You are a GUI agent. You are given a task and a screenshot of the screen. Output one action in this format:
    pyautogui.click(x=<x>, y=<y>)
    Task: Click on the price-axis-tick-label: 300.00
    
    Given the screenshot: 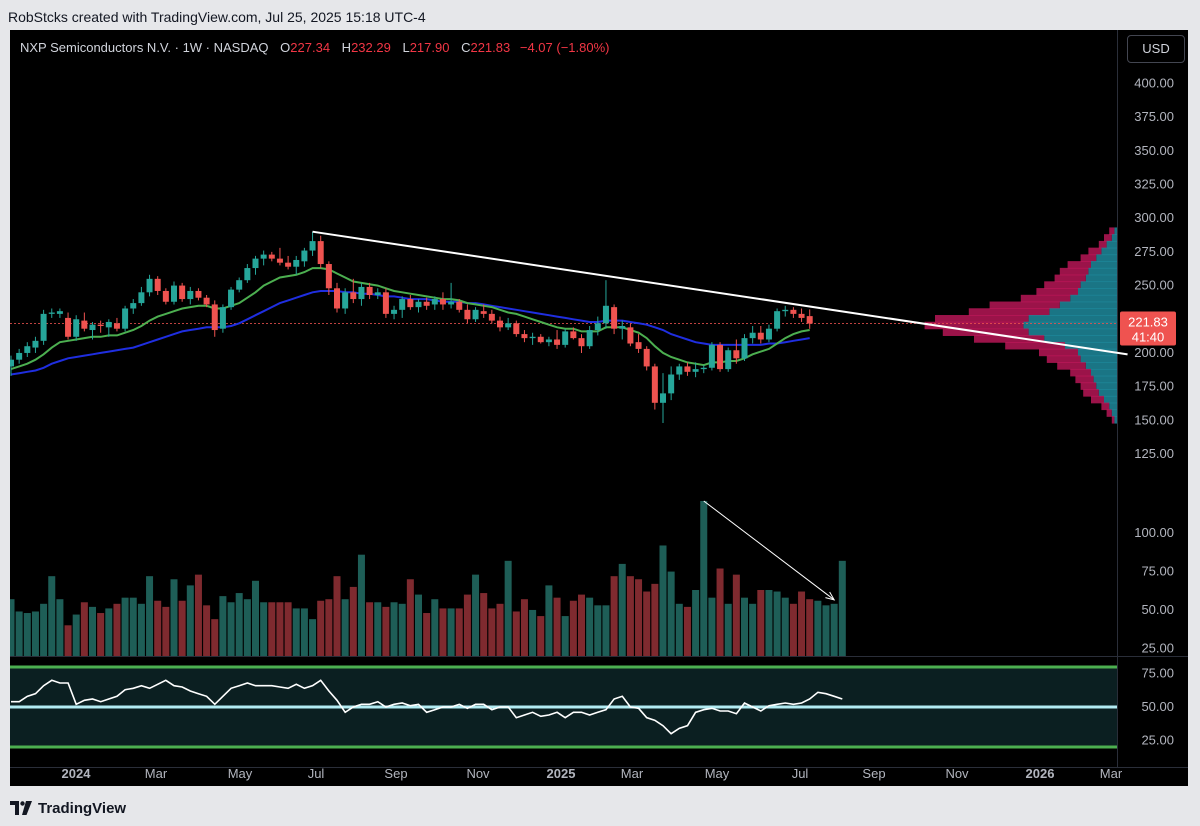 What is the action you would take?
    pyautogui.click(x=1154, y=217)
    